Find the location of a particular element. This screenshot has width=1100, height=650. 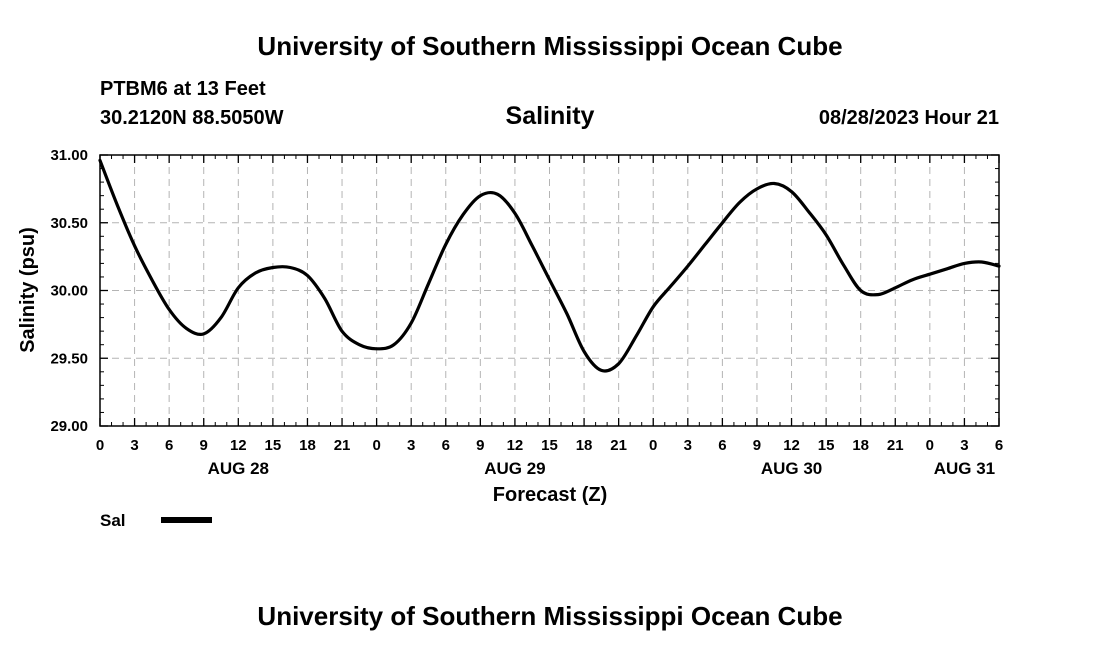

y-tick-label: 29.00 is located at coordinates (69, 426).